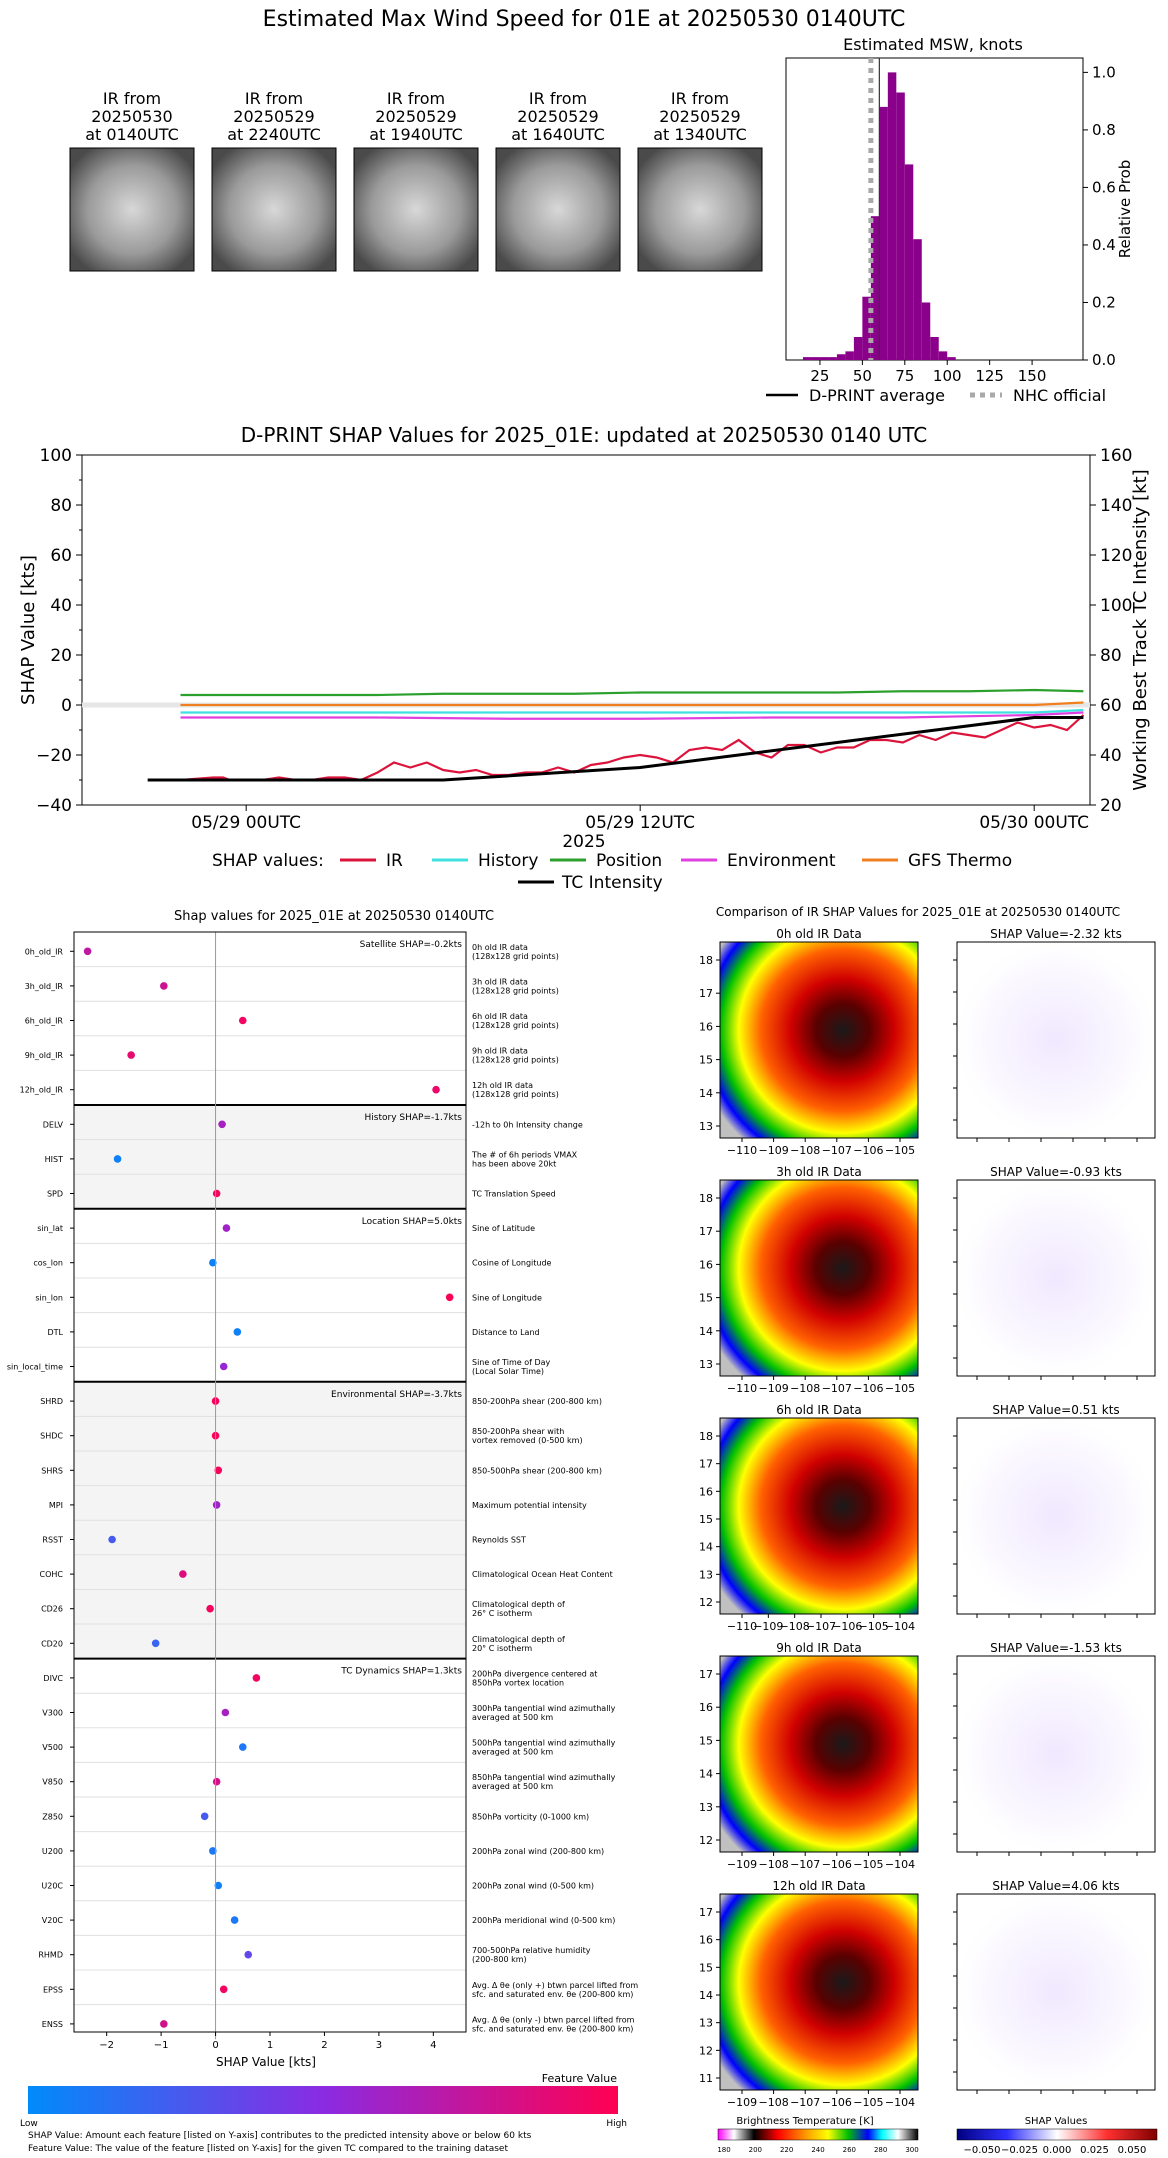 The image size is (1168, 2158). I want to click on series-line-ir, so click(632, 748).